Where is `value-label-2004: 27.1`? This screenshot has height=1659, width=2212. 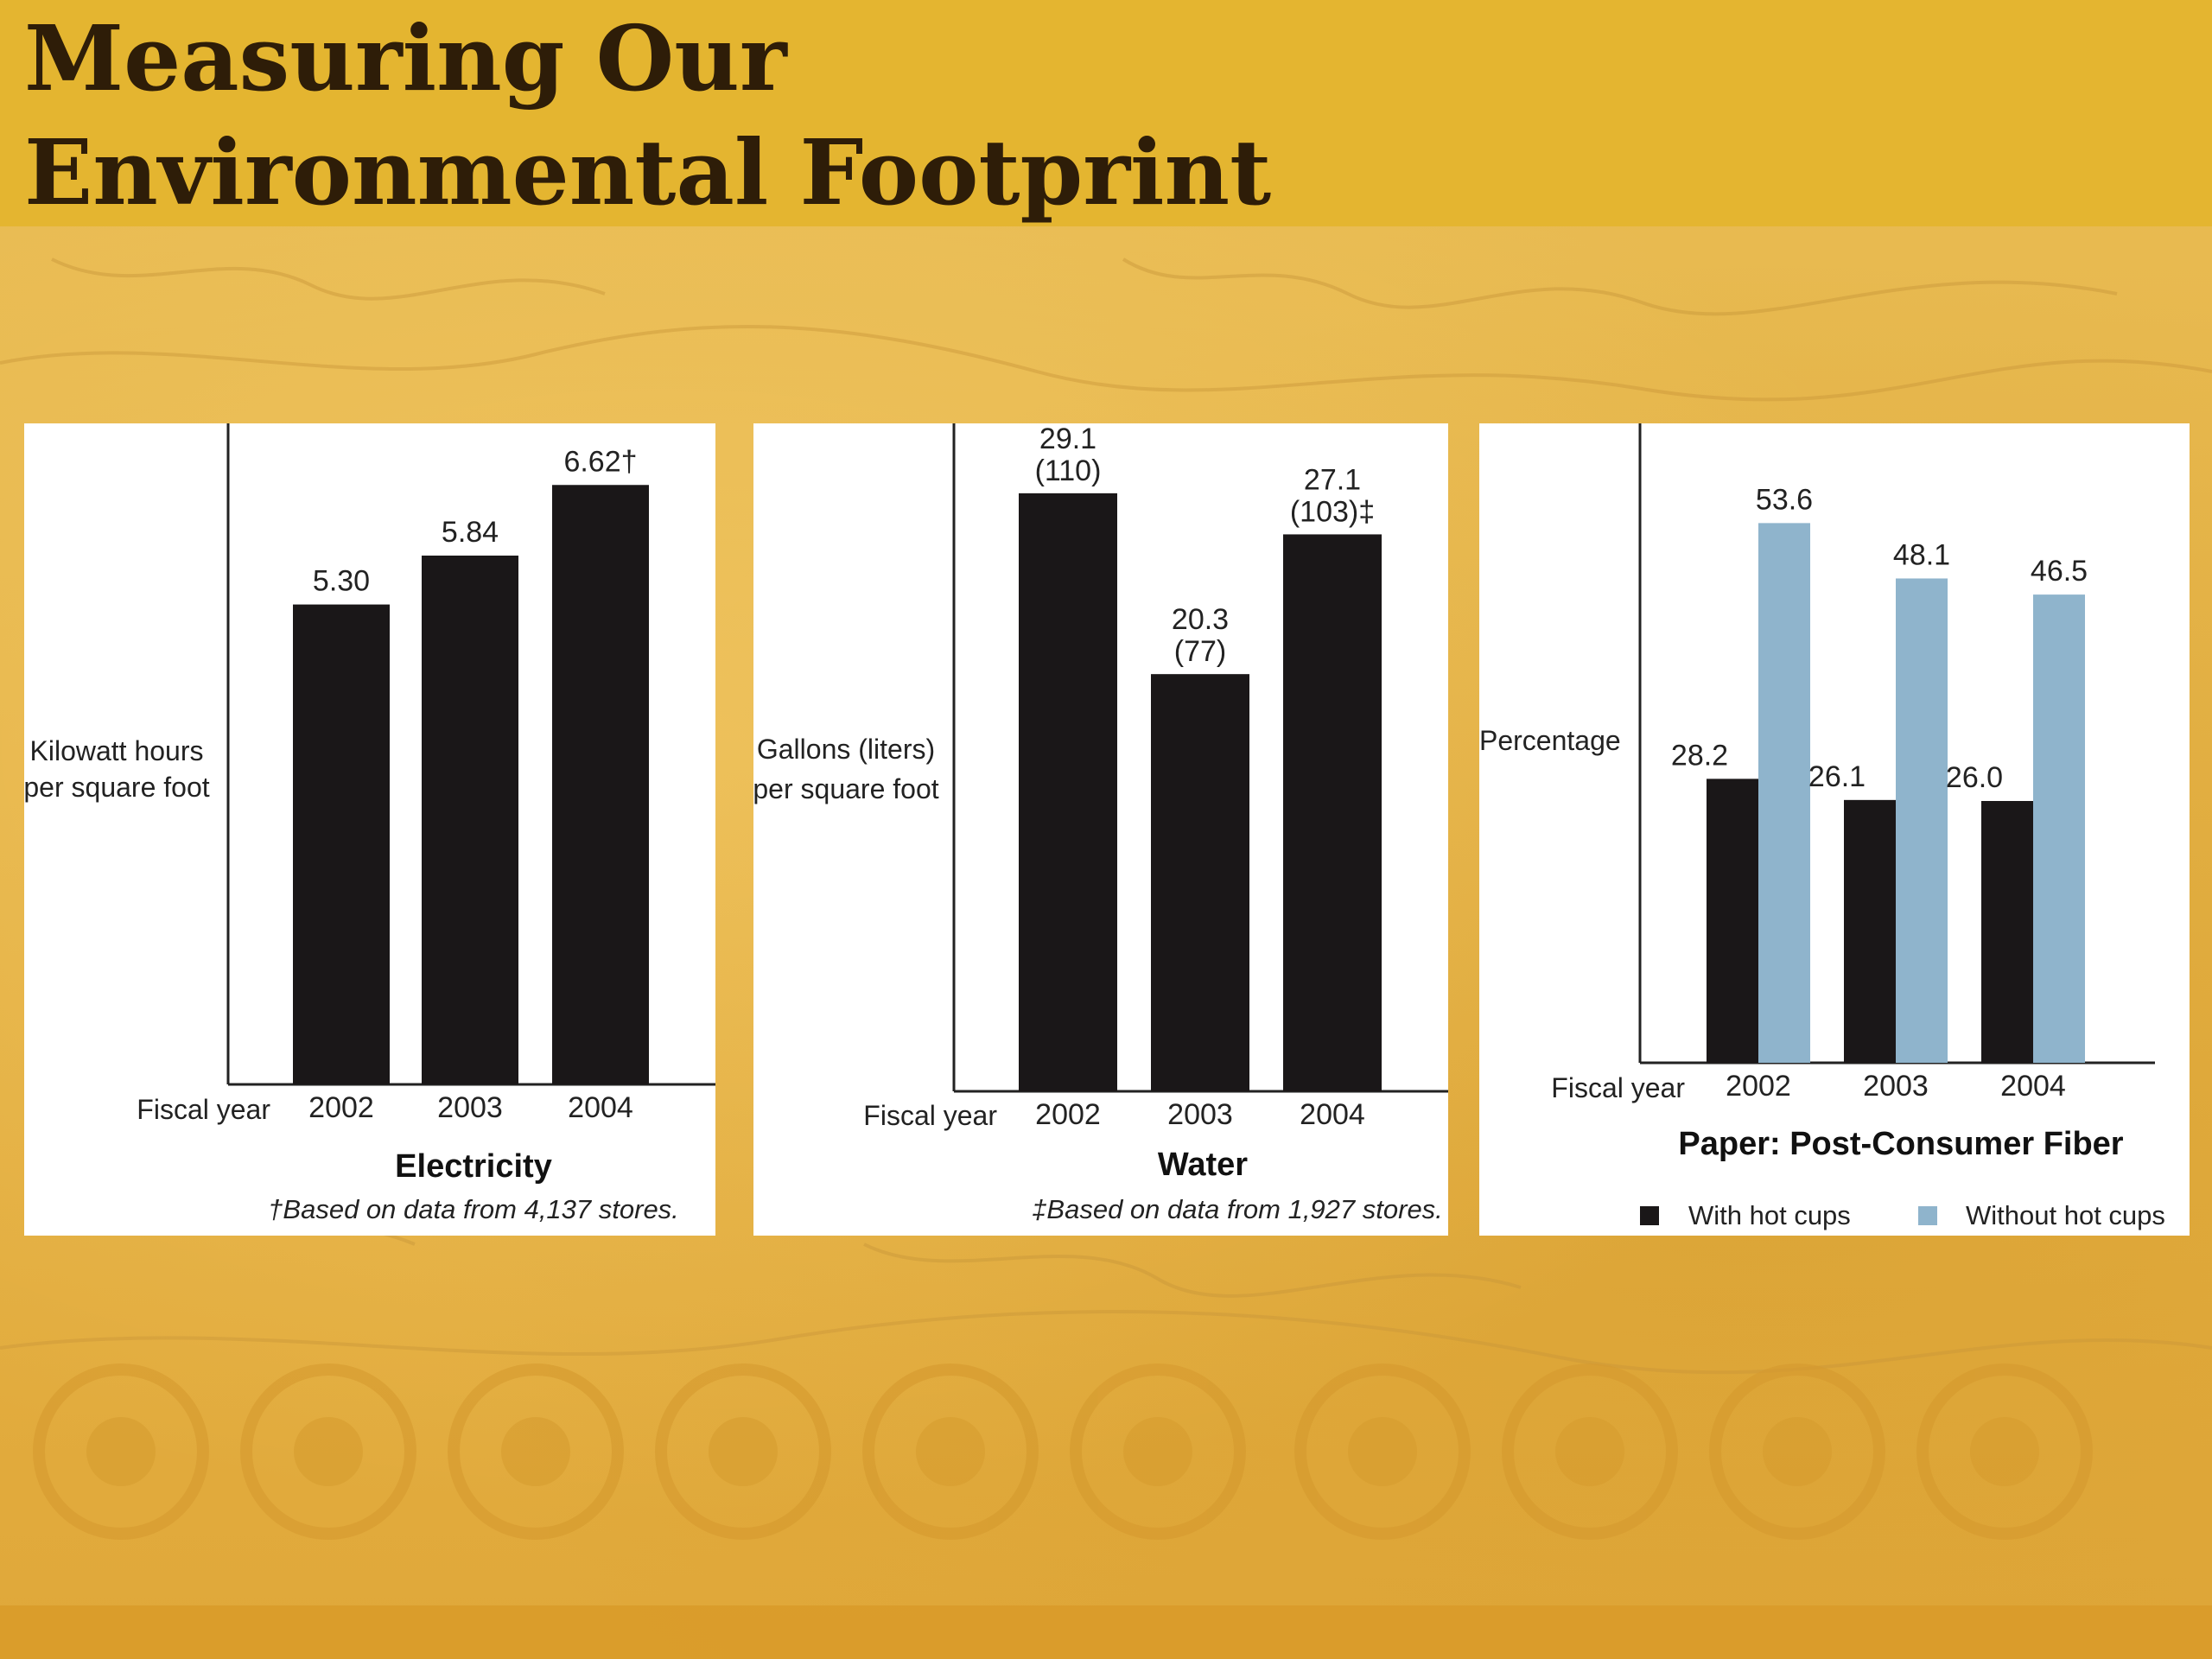
value-label-2004: 27.1 is located at coordinates (1332, 479).